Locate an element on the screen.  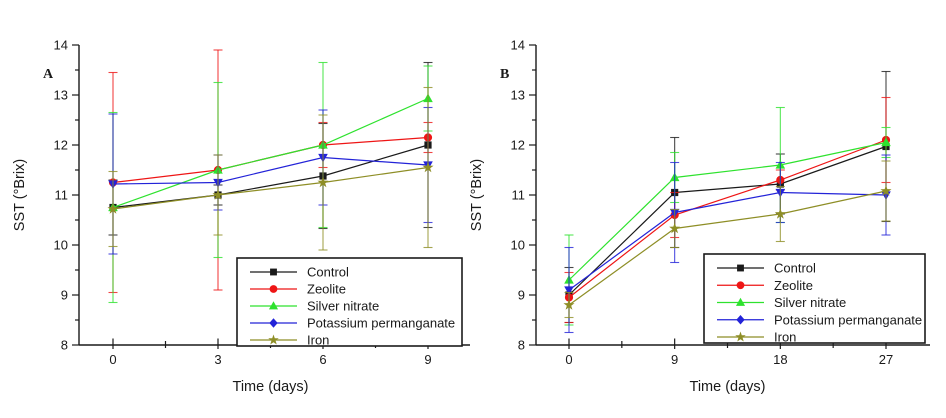
series-control is located at coordinates (270, 148).